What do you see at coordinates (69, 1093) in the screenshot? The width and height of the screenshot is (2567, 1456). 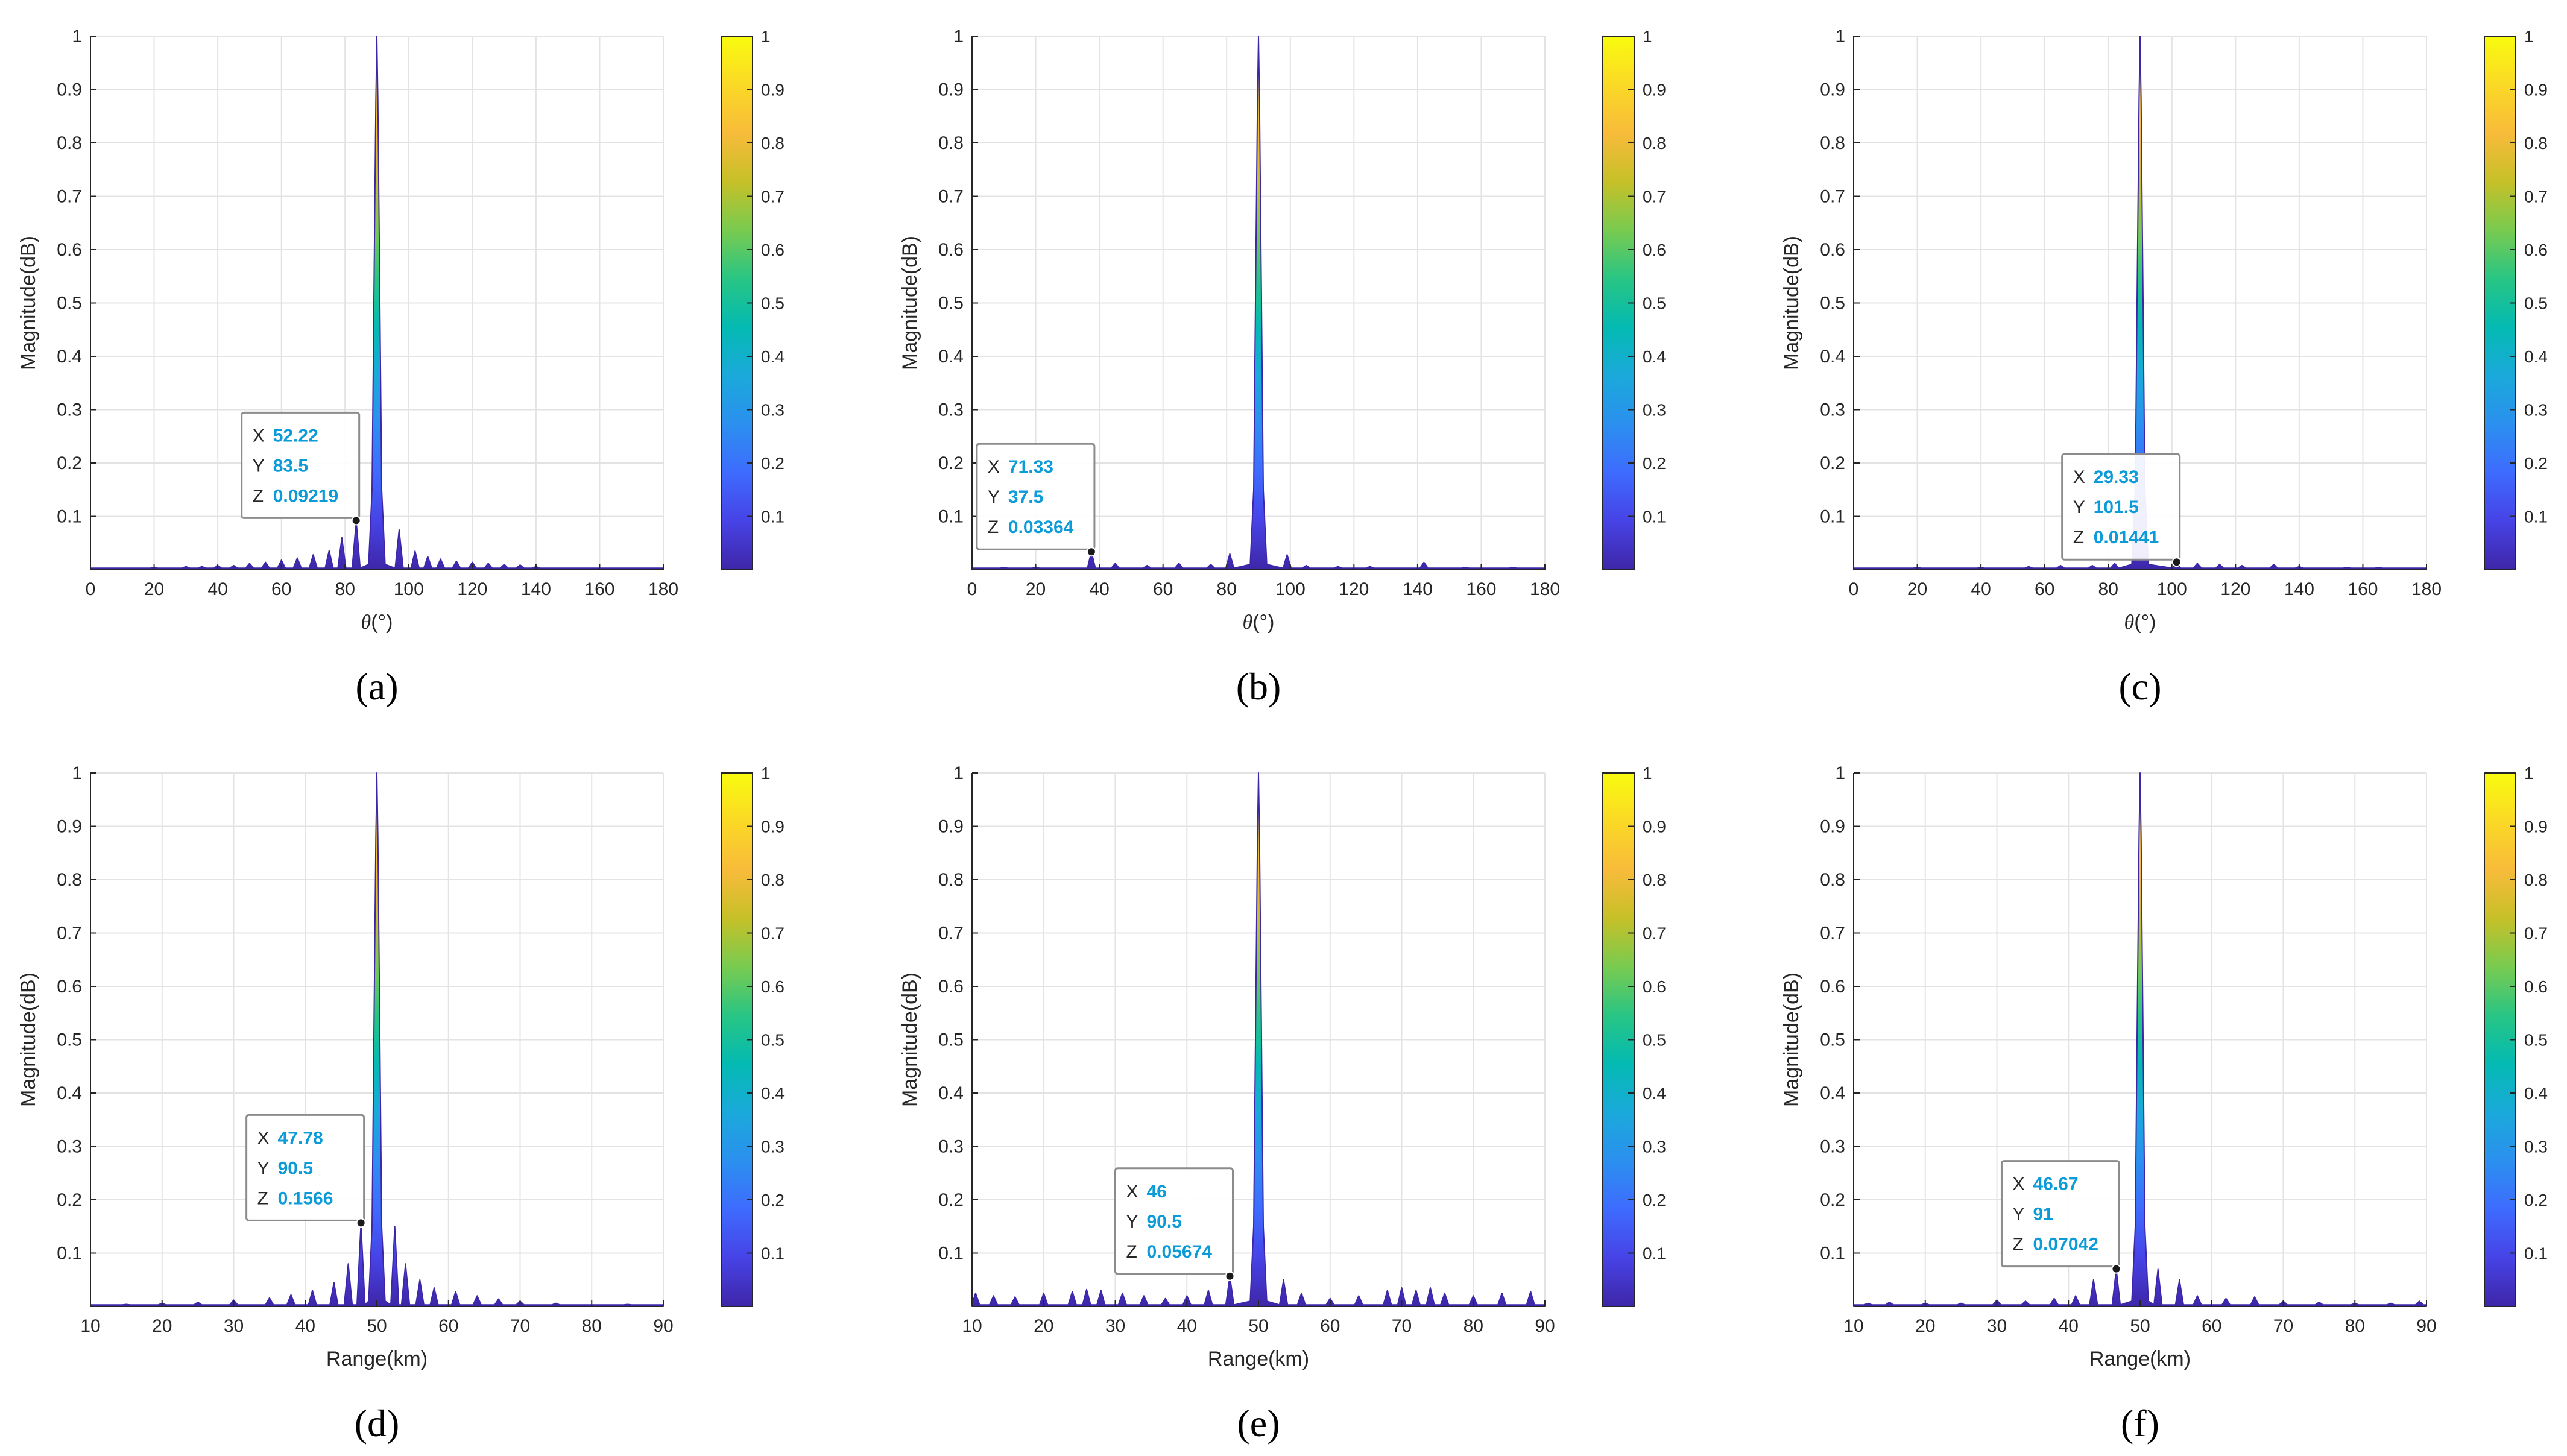 I see `y-tick-label: 0.4` at bounding box center [69, 1093].